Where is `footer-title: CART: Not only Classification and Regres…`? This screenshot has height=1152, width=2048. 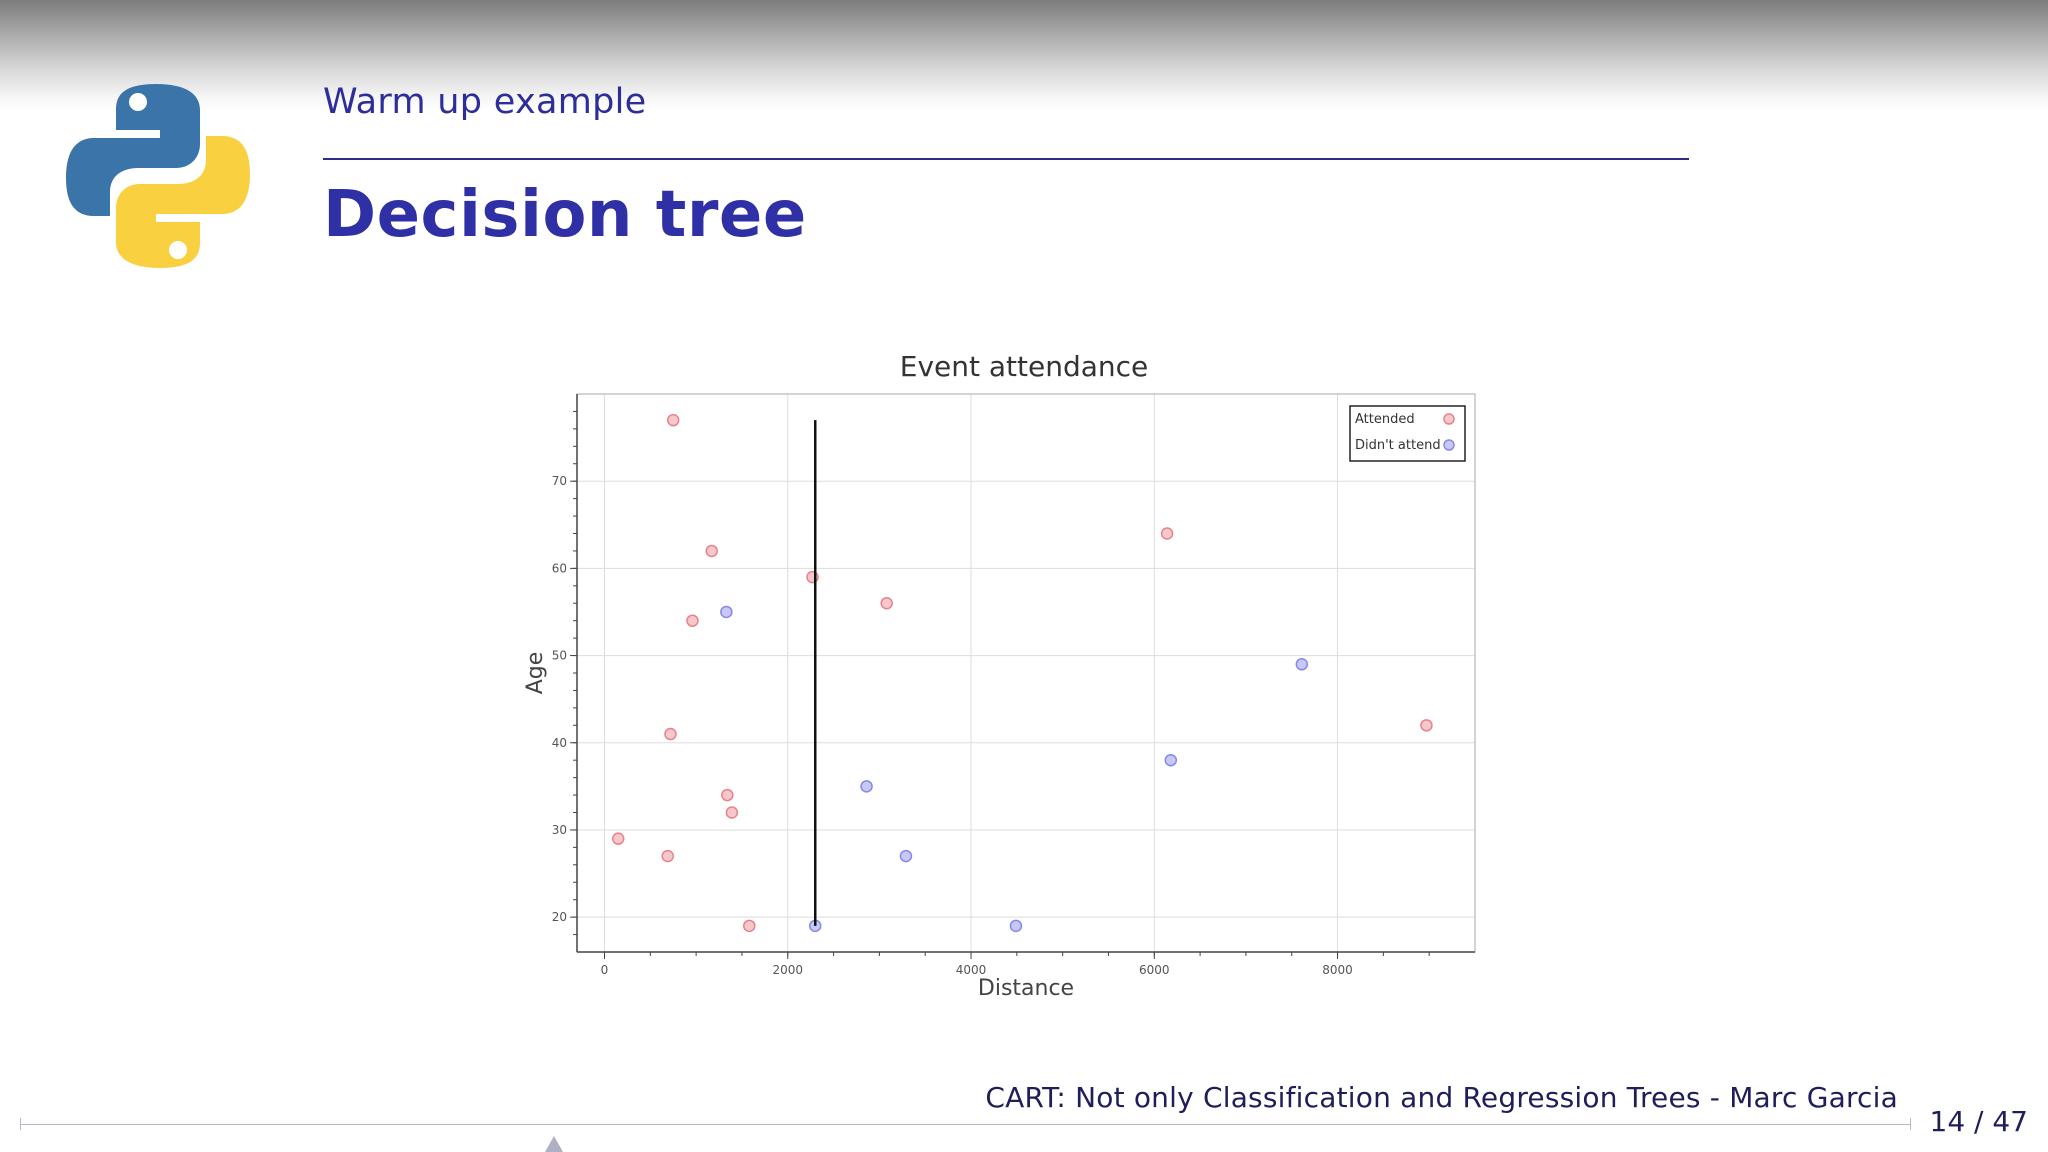 footer-title: CART: Not only Classification and Regres… is located at coordinates (1441, 1097).